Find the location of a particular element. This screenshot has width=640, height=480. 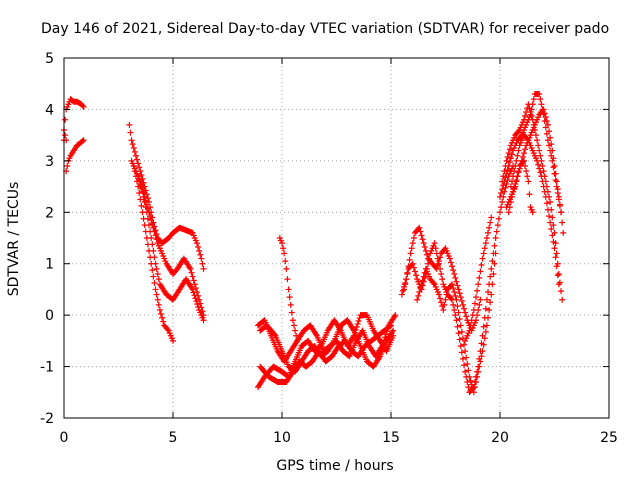

y-tick-label: -2 is located at coordinates (47, 419).